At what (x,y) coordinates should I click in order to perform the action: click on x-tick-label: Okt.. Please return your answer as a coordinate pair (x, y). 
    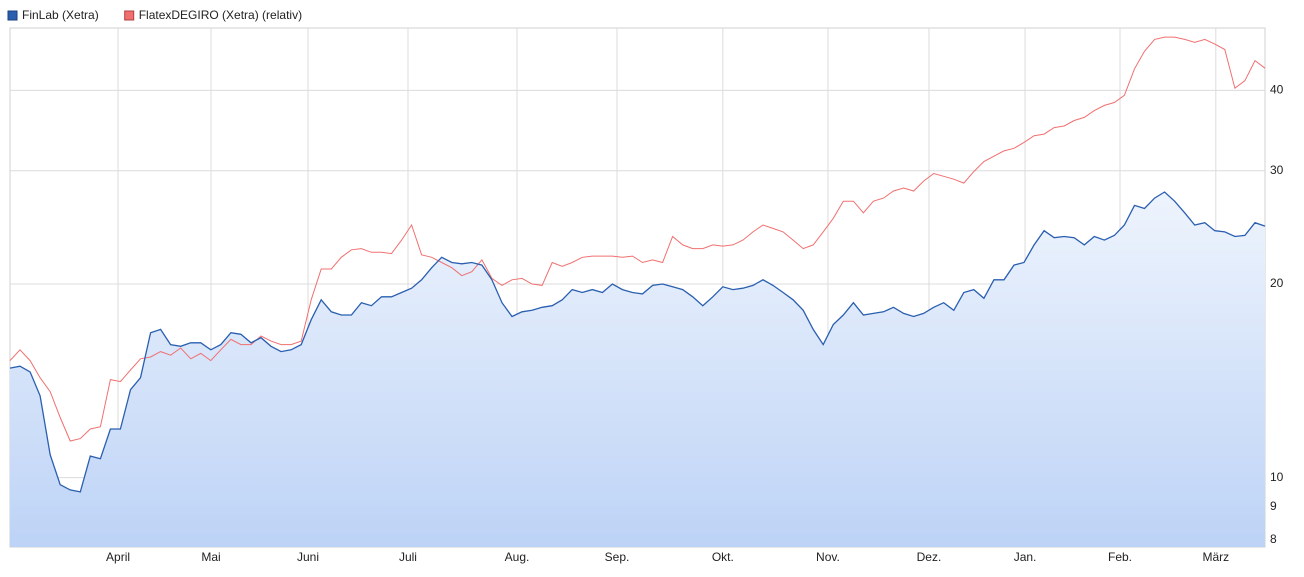
    Looking at the image, I should click on (723, 557).